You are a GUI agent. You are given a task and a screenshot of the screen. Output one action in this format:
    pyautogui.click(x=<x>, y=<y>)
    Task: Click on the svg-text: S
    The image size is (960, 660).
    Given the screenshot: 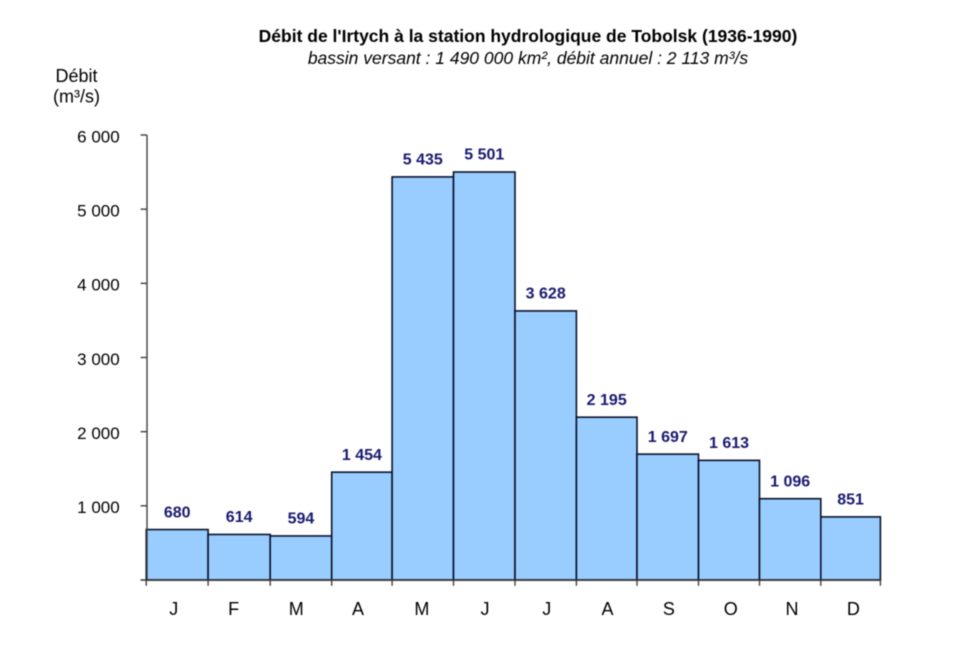 What is the action you would take?
    pyautogui.click(x=669, y=609)
    